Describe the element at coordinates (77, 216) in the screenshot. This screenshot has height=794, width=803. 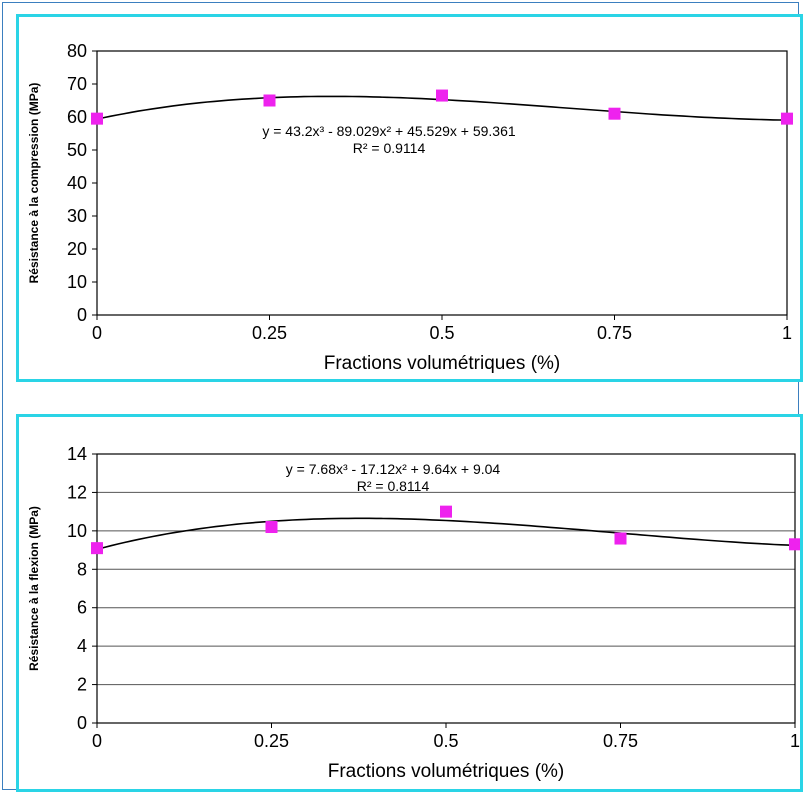
I see `y-tick-label: 30` at that location.